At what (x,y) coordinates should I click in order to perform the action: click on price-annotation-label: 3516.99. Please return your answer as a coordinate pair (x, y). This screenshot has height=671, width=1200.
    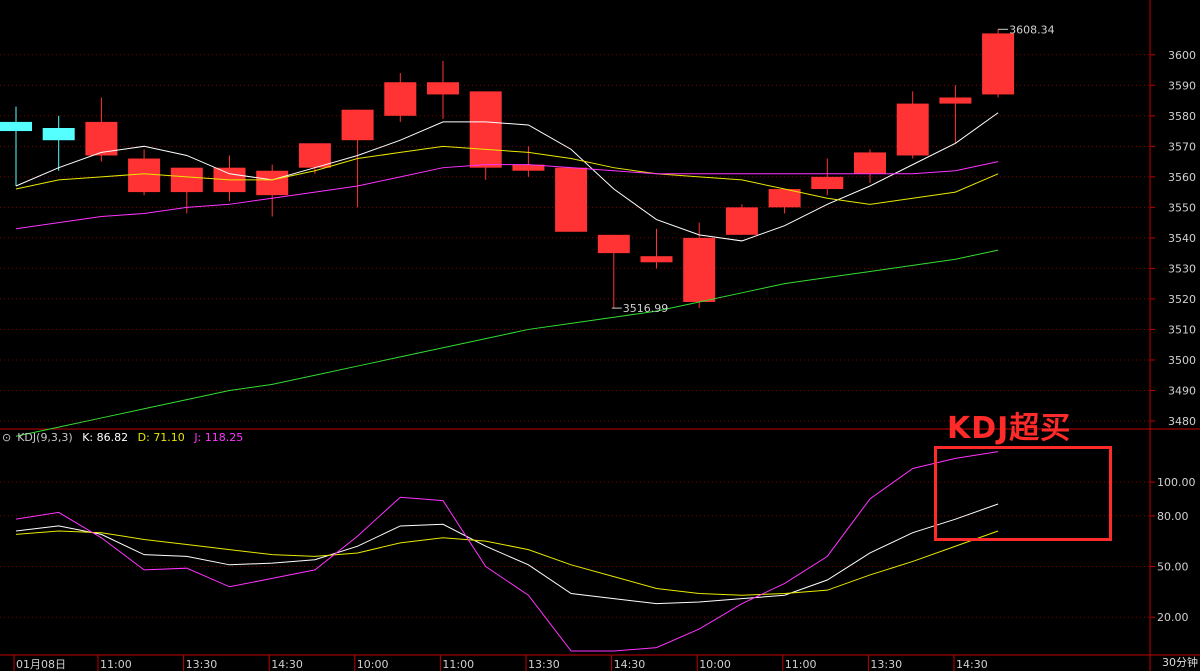
    Looking at the image, I should click on (646, 308).